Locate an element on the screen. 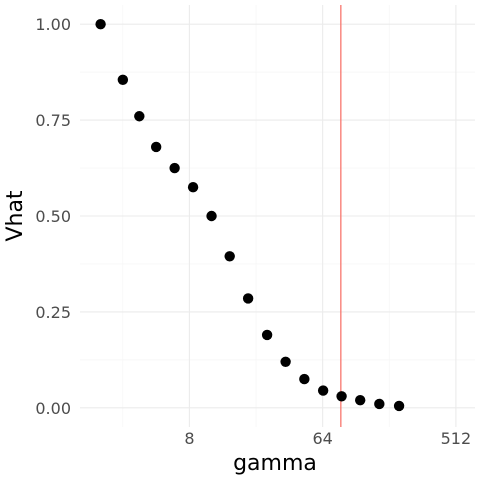 Image resolution: width=480 pixels, height=480 pixels. y-tick-label: 0.50 is located at coordinates (53, 216).